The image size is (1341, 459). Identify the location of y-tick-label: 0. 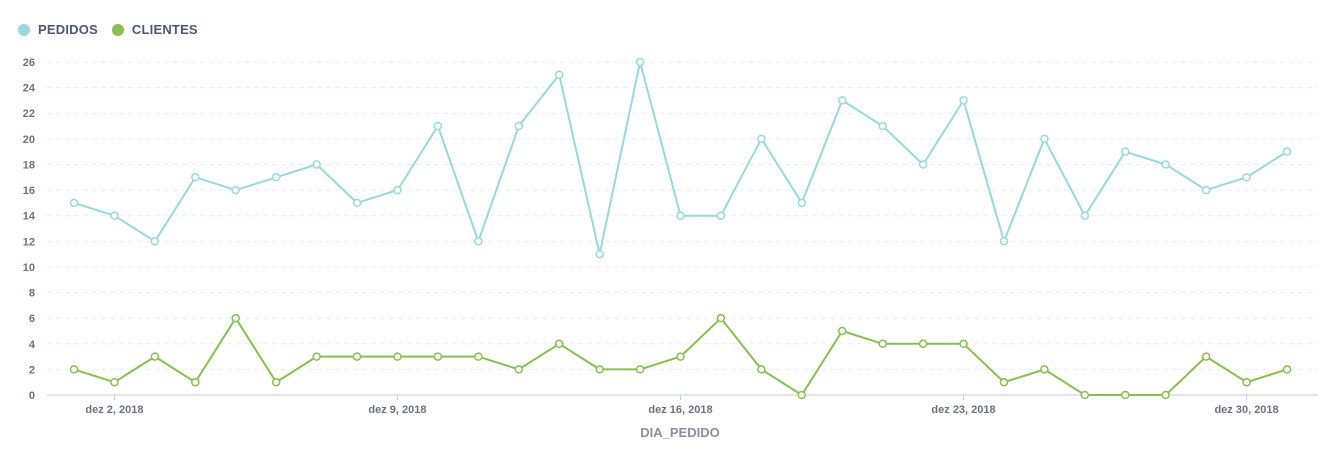
(32, 396).